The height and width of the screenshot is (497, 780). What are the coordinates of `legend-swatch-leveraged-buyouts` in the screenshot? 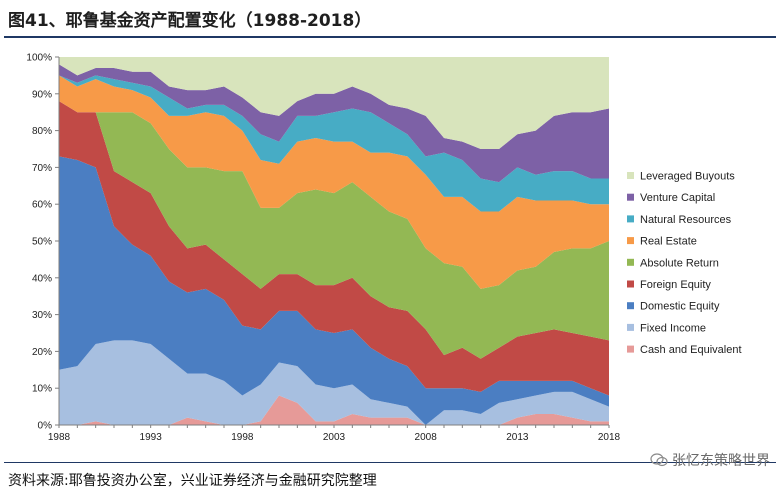 It's located at (630, 175).